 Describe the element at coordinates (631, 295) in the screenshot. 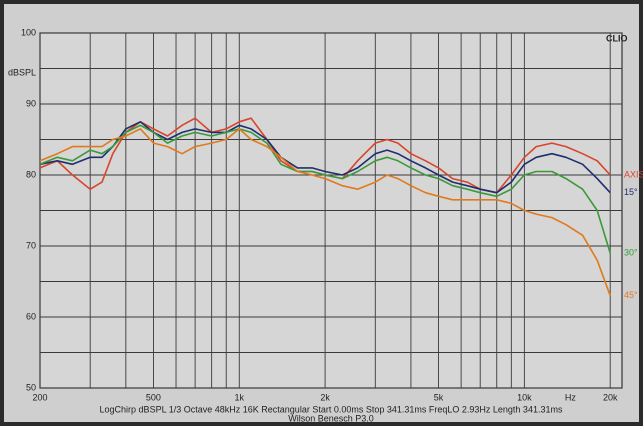

I see `legend-label: 45°` at that location.